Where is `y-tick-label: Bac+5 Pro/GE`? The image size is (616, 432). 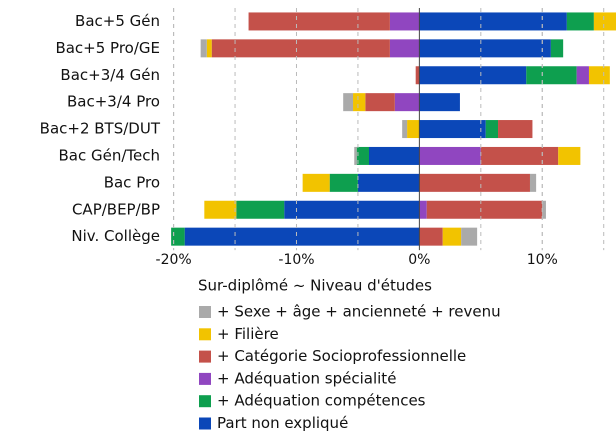
y-tick-label: Bac+5 Pro/GE is located at coordinates (107, 48).